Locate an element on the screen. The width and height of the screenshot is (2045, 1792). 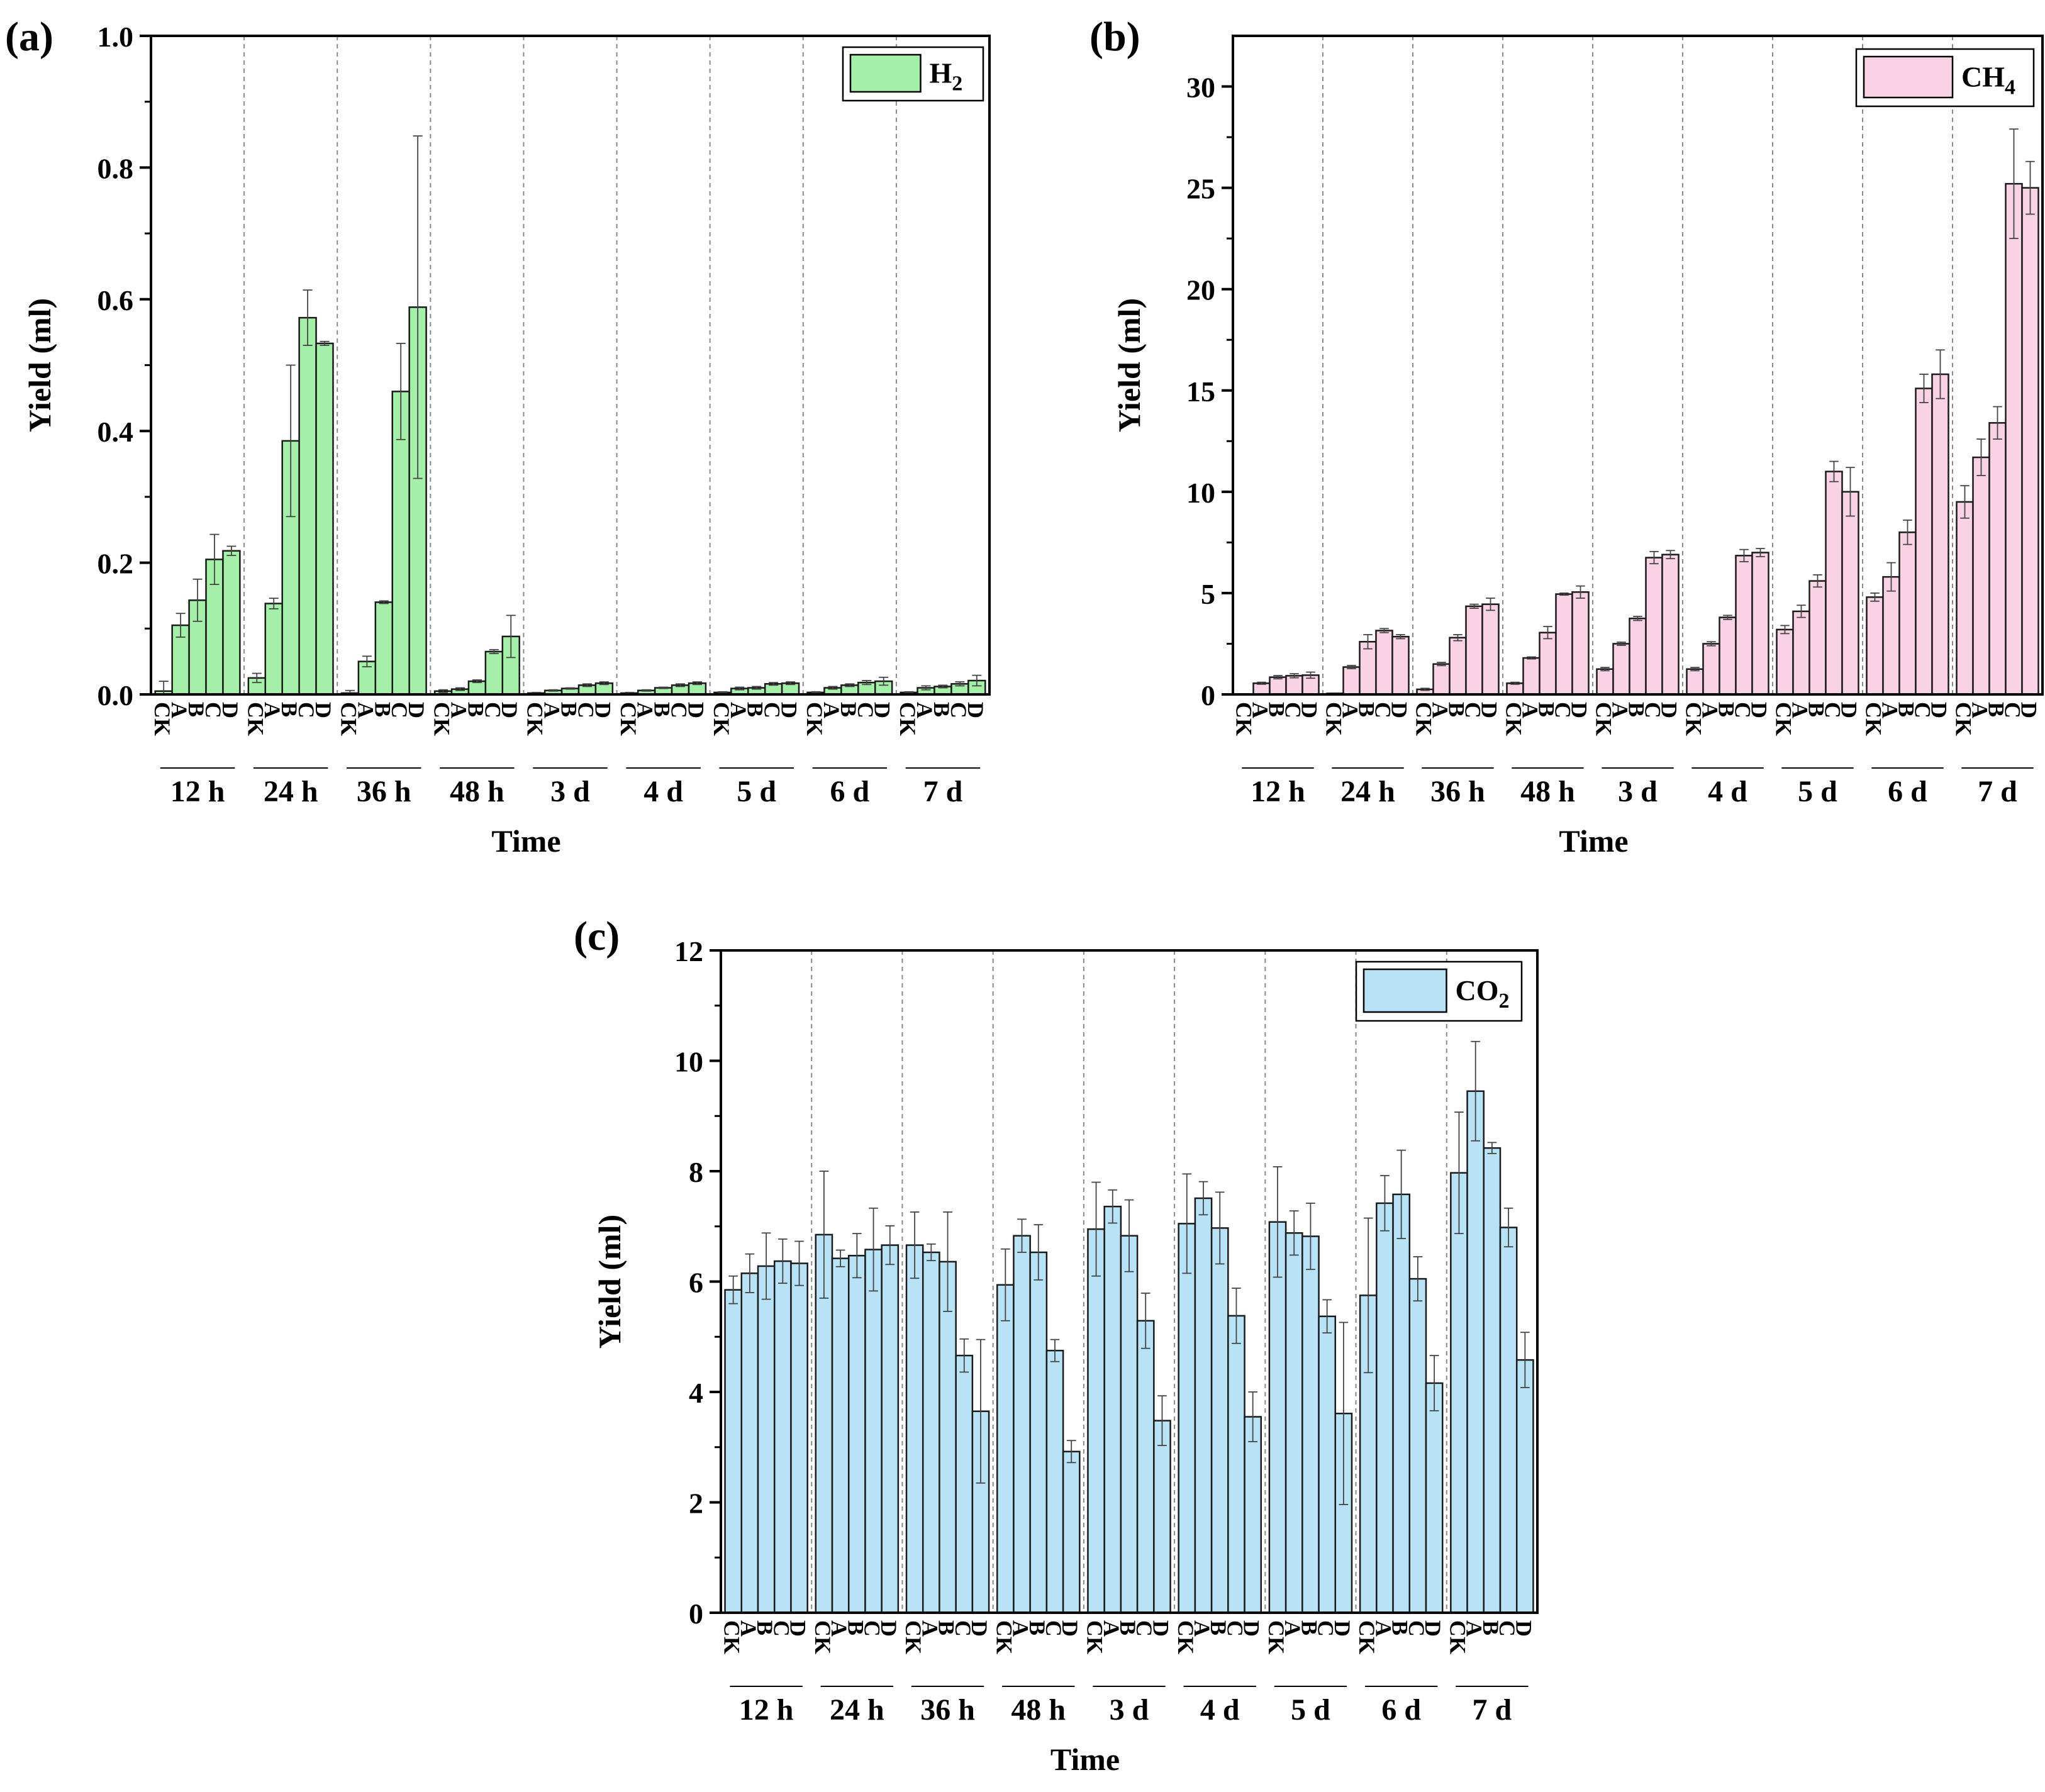
bar-24h-A is located at coordinates (1351, 681).